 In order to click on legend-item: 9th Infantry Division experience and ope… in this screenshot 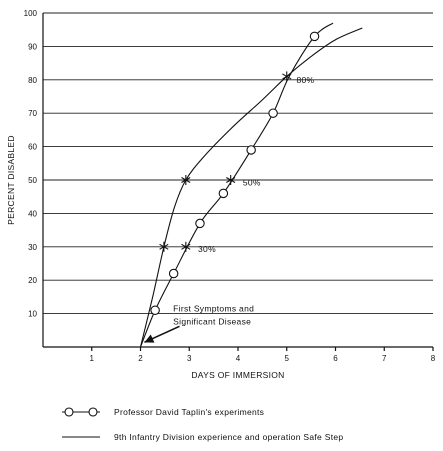, I will do `click(202, 437)`.